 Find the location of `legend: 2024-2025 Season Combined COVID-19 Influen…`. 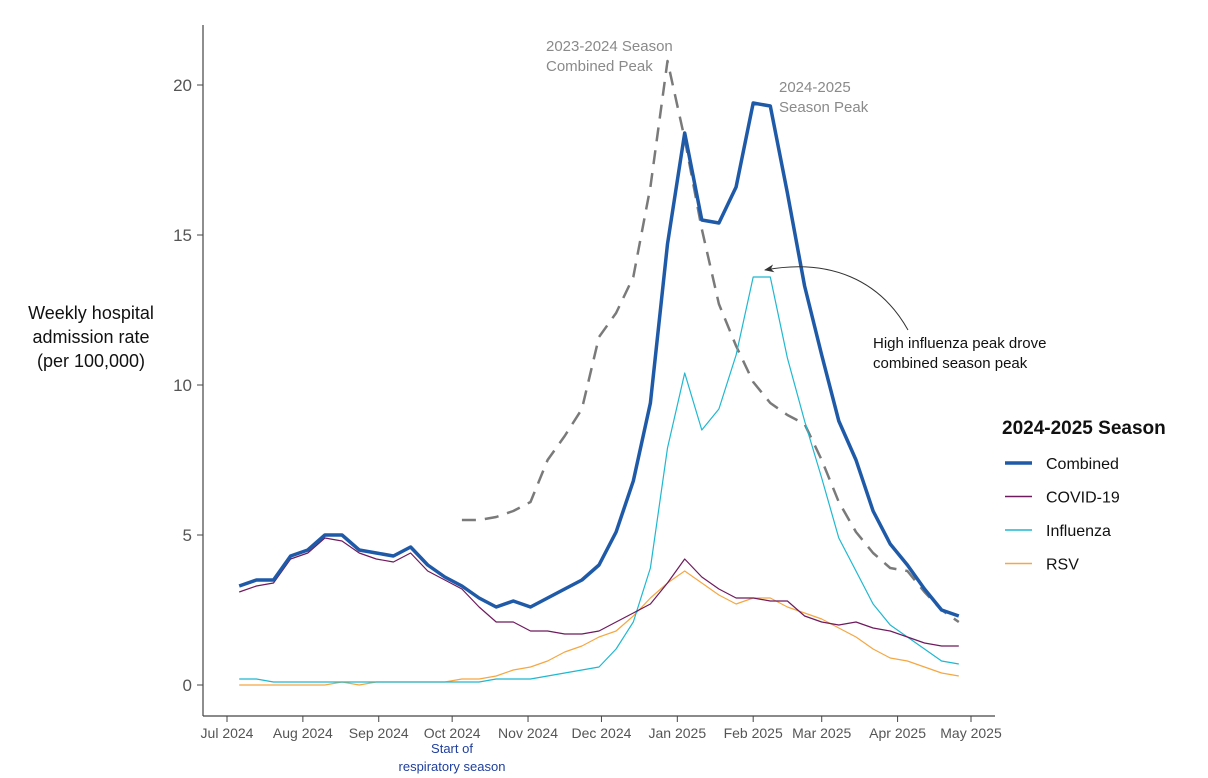

legend: 2024-2025 Season Combined COVID-19 Influen… is located at coordinates (1084, 496).